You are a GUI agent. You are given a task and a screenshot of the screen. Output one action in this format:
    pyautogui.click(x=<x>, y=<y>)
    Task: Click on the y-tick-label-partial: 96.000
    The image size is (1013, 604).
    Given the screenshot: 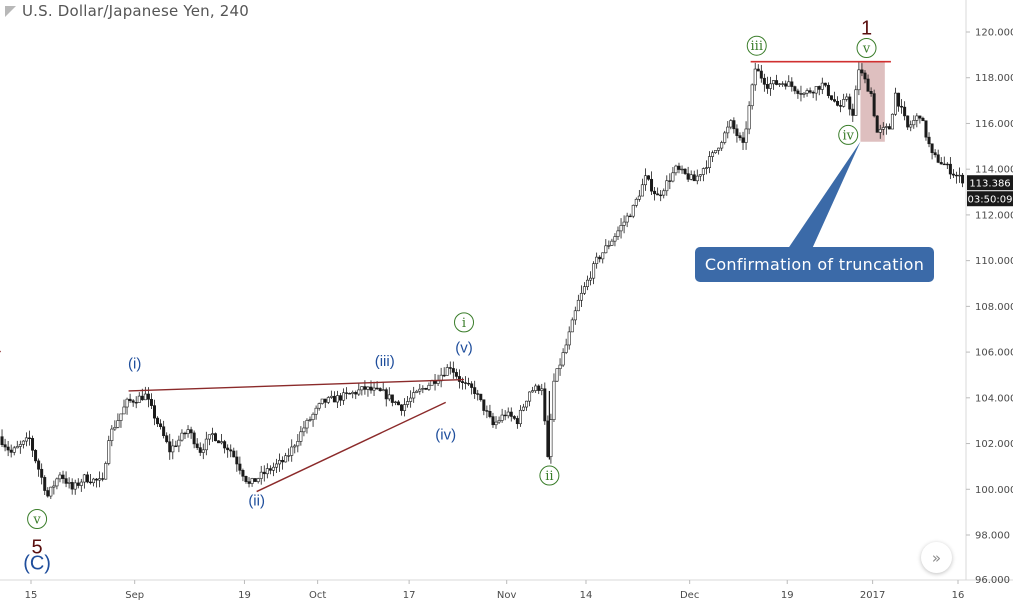 What is the action you would take?
    pyautogui.click(x=992, y=580)
    